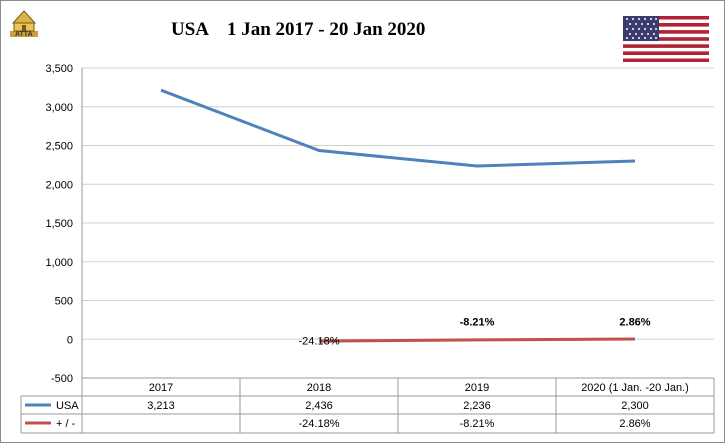 The image size is (725, 443). I want to click on x-category-label: 2019, so click(477, 388).